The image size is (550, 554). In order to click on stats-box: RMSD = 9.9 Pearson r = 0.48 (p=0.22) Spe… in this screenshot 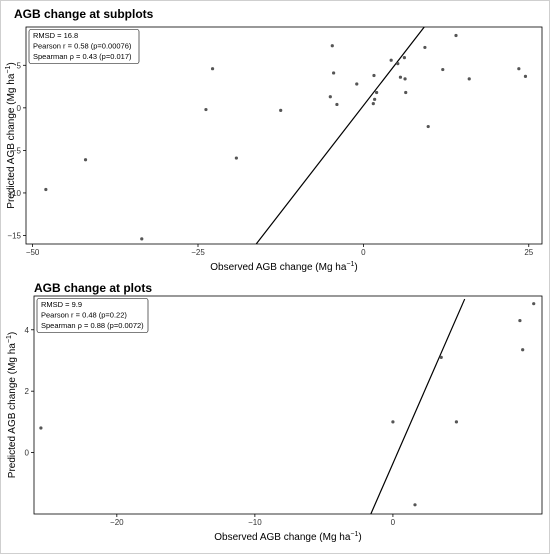, I will do `click(92, 315)`.